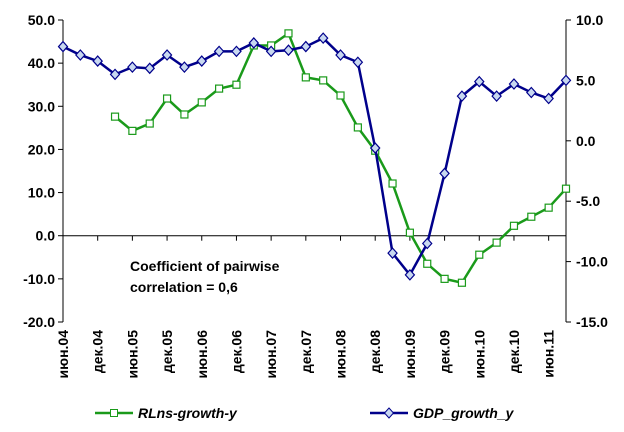 The height and width of the screenshot is (432, 624). I want to click on legend-label: GDP_growth_y, so click(464, 413).